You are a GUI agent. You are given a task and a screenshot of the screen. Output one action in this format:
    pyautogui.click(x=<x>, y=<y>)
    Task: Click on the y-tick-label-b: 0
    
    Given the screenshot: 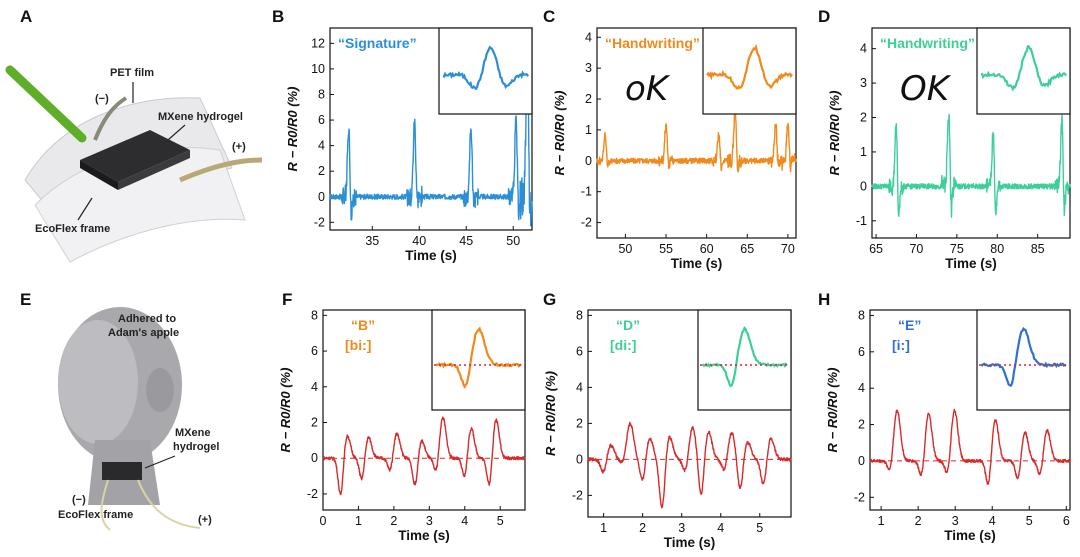 What is the action you would take?
    pyautogui.click(x=321, y=197)
    